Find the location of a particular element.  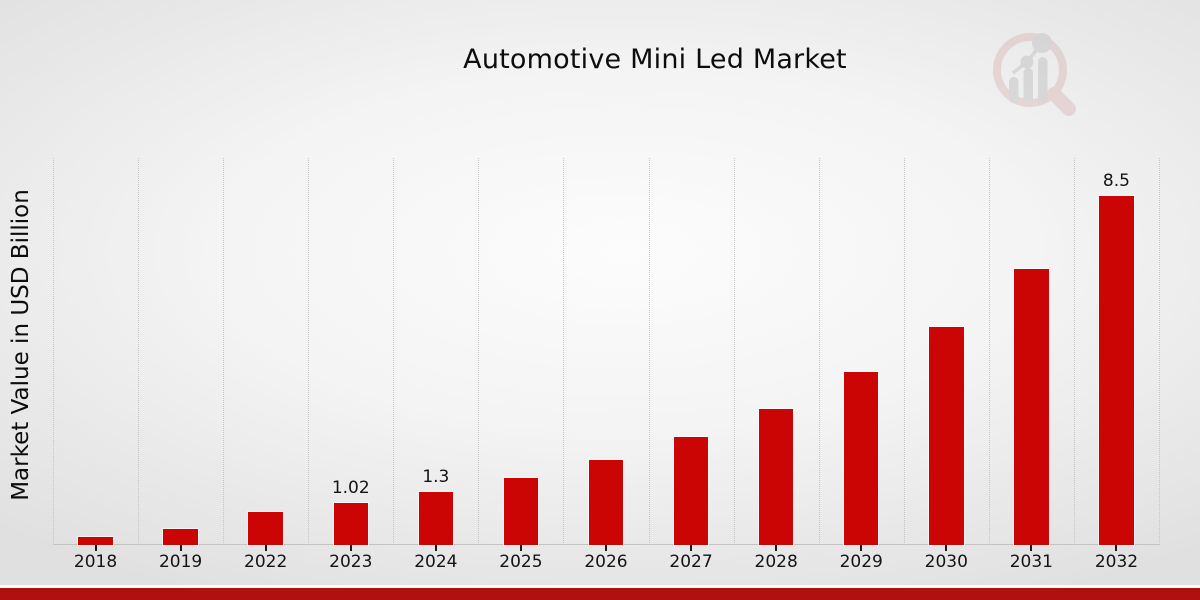

bar-2019 is located at coordinates (180, 537).